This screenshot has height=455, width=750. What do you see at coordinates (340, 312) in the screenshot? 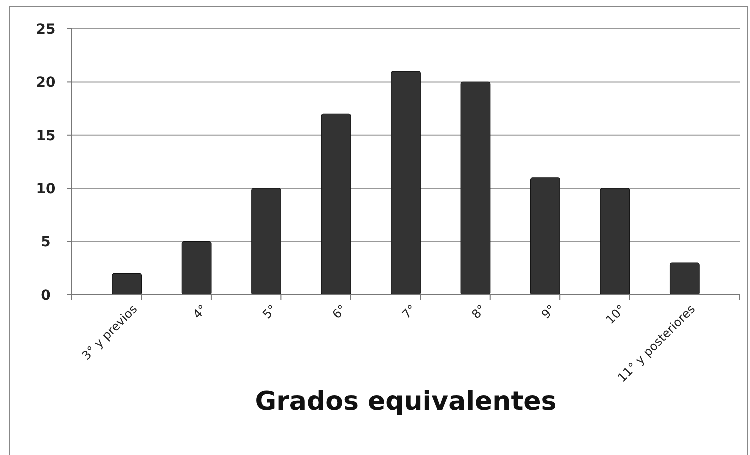
I see `x-tick-label: 6°` at bounding box center [340, 312].